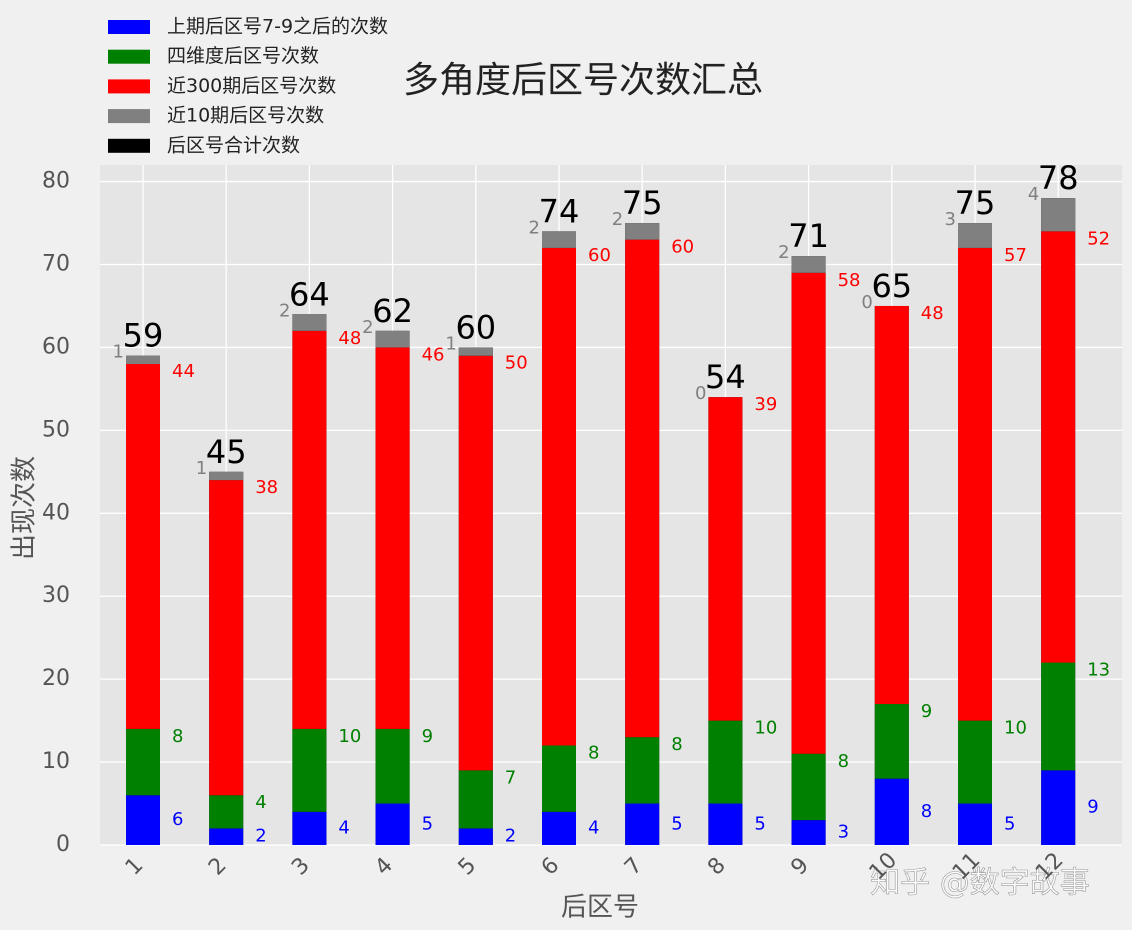 This screenshot has width=1132, height=930. Describe the element at coordinates (245, 116) in the screenshot. I see `legend-label: 近10期后区号次数` at that location.